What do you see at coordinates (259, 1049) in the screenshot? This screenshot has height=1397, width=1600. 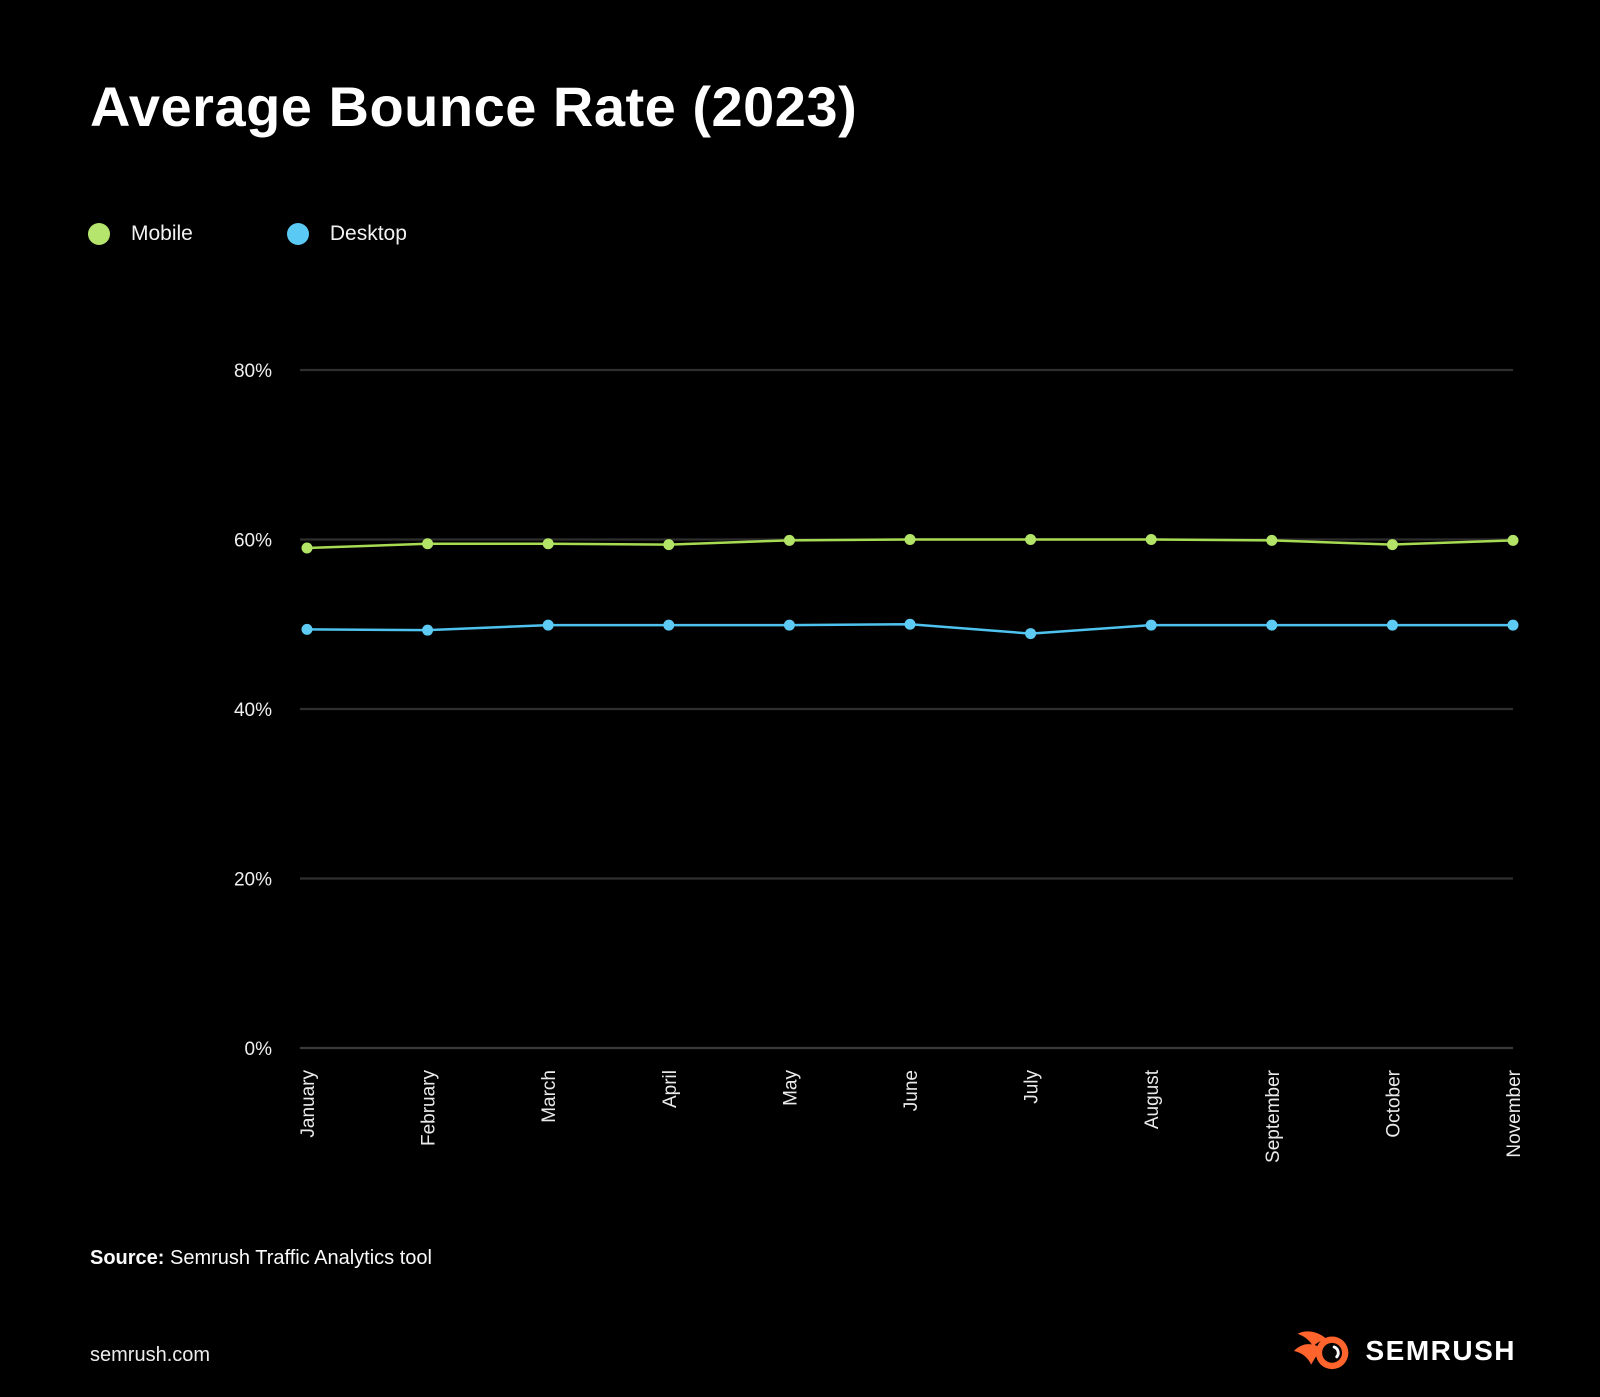 I see `y-tick-label: 0%` at bounding box center [259, 1049].